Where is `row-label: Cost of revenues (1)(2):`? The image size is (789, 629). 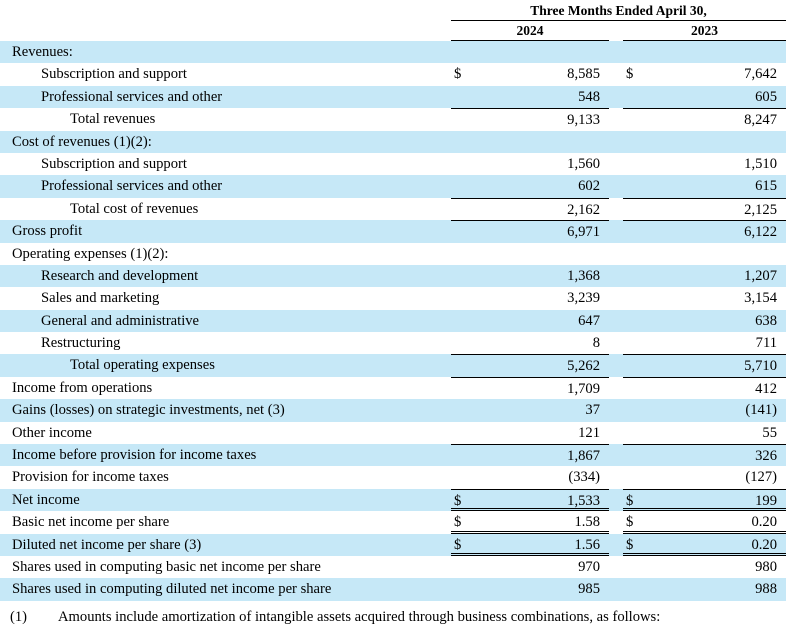
row-label: Cost of revenues (1)(2): is located at coordinates (82, 141).